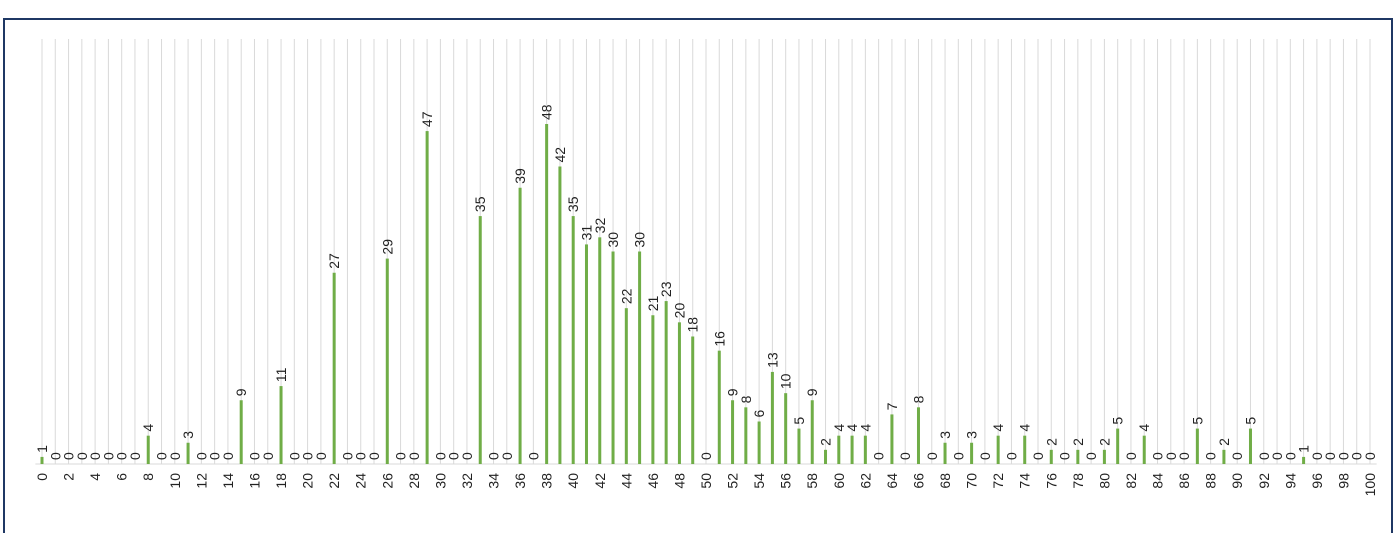 The height and width of the screenshot is (533, 1395). I want to click on x-tick-label: 26, so click(387, 481).